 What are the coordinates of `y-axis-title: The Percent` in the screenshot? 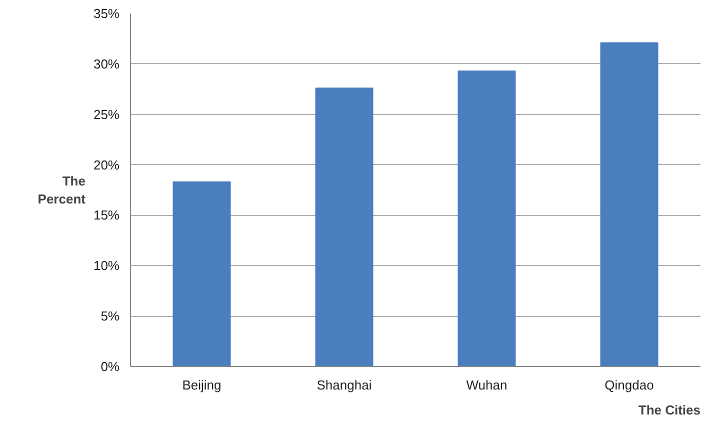 It's located at (62, 190).